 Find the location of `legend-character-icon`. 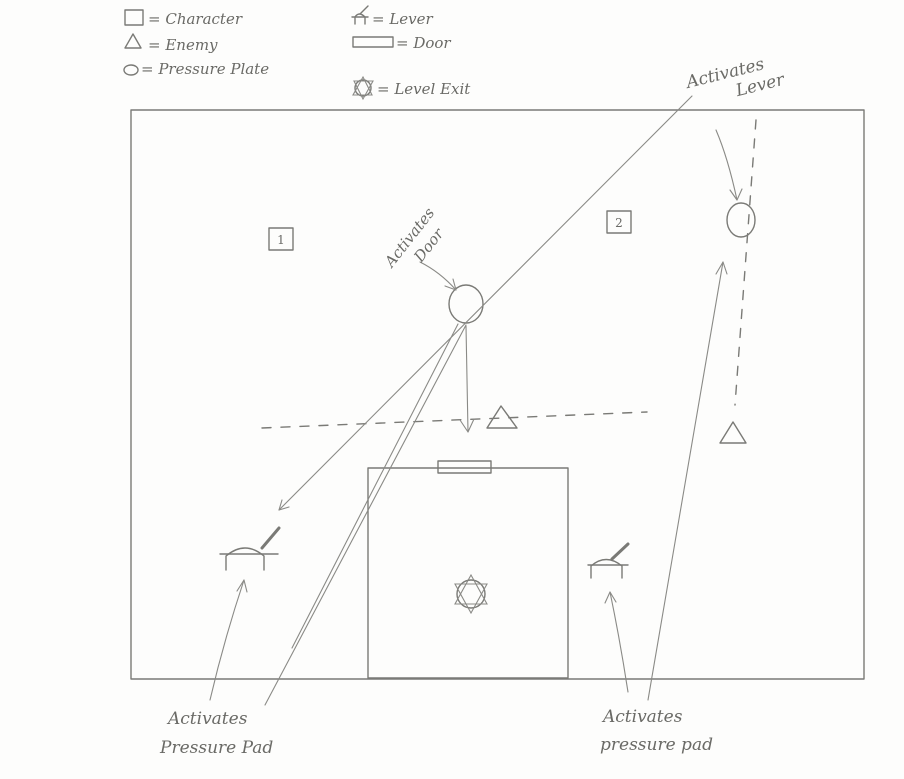

legend-character-icon is located at coordinates (134, 17).